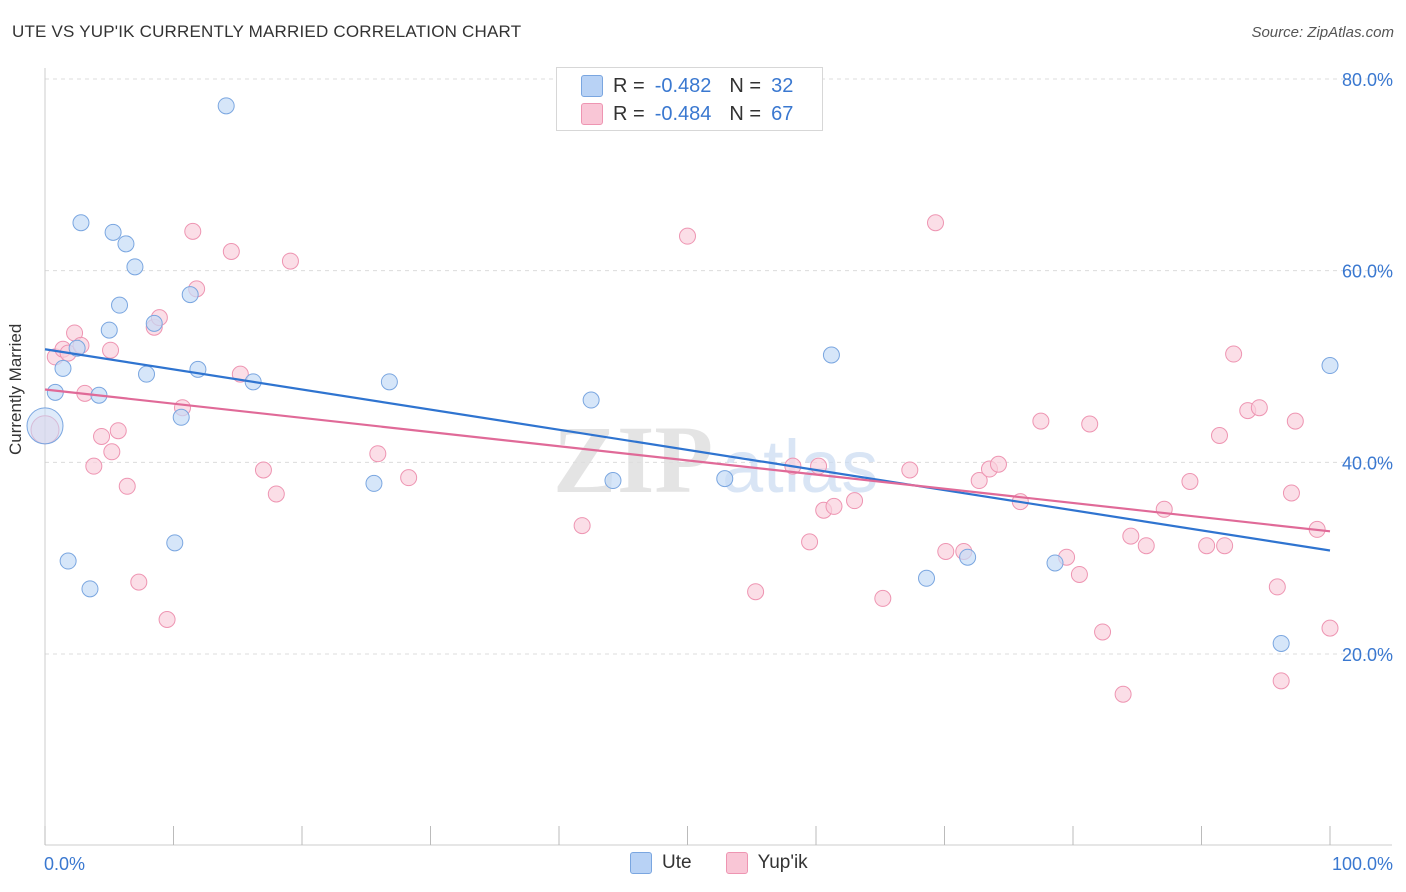 The width and height of the screenshot is (1406, 892). I want to click on correlation-legend: R = -0.482 N = 32 R = -0.484 N = 67, so click(689, 99).